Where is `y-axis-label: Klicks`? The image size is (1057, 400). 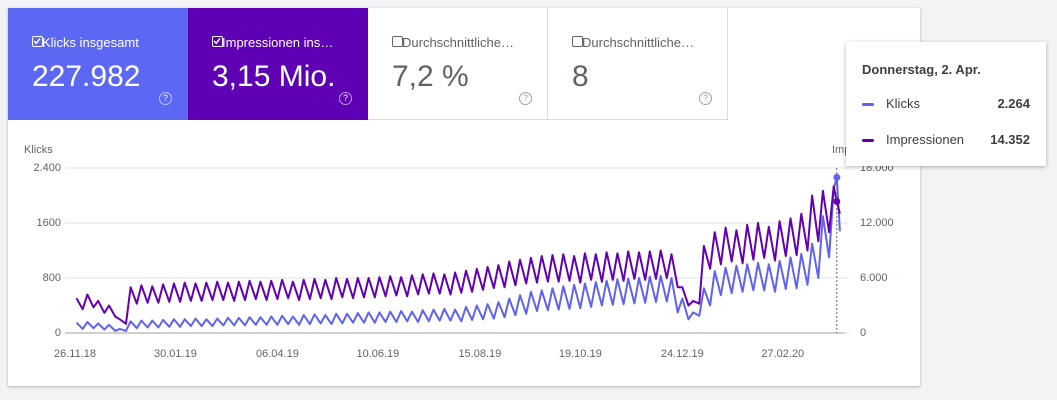 y-axis-label: Klicks is located at coordinates (38, 150).